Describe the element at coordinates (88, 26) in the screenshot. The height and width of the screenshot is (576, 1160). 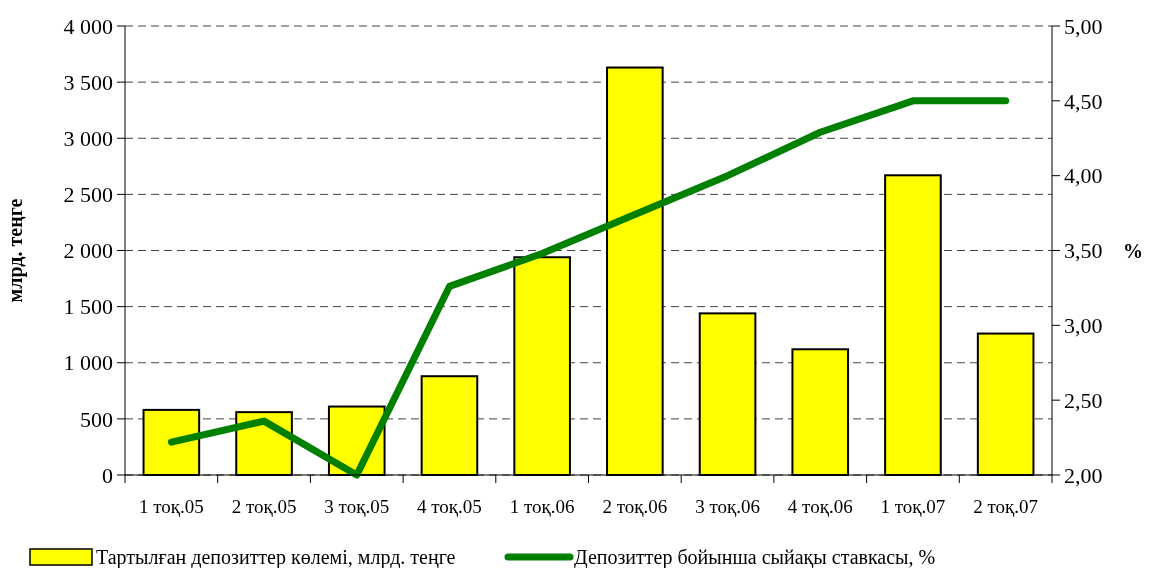
I see `y-tick-label: 4 000` at that location.